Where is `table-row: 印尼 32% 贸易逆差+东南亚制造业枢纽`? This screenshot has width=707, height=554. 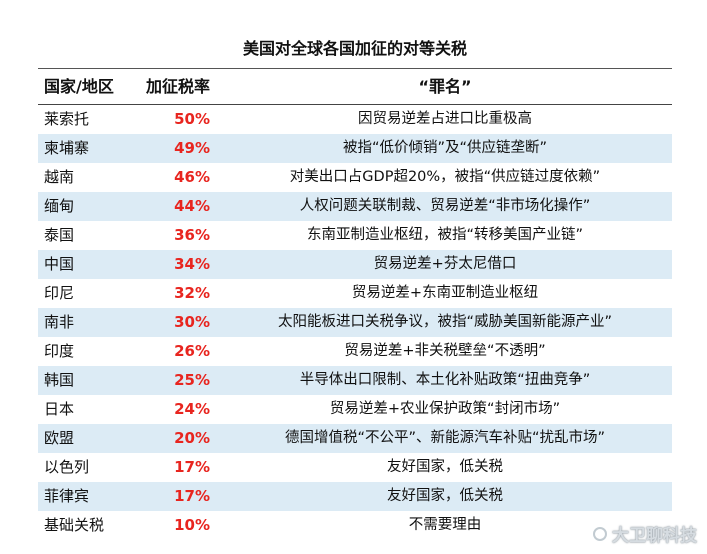
table-row: 印尼 32% 贸易逆差+东南亚制造业枢纽 is located at coordinates (355, 293).